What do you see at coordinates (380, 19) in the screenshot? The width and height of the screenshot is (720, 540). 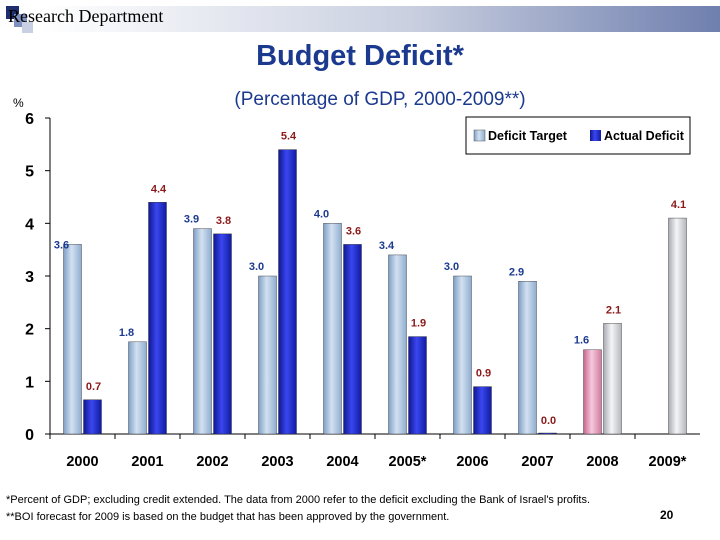 I see `header-gradient` at bounding box center [380, 19].